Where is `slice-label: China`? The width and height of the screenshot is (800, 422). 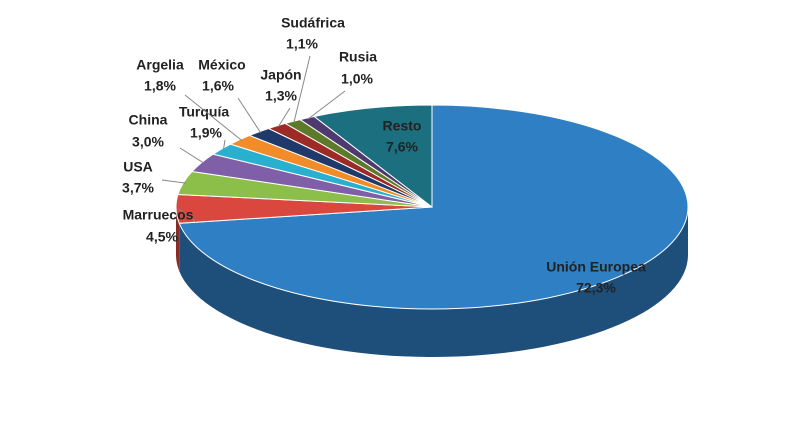
slice-label: China is located at coordinates (148, 120).